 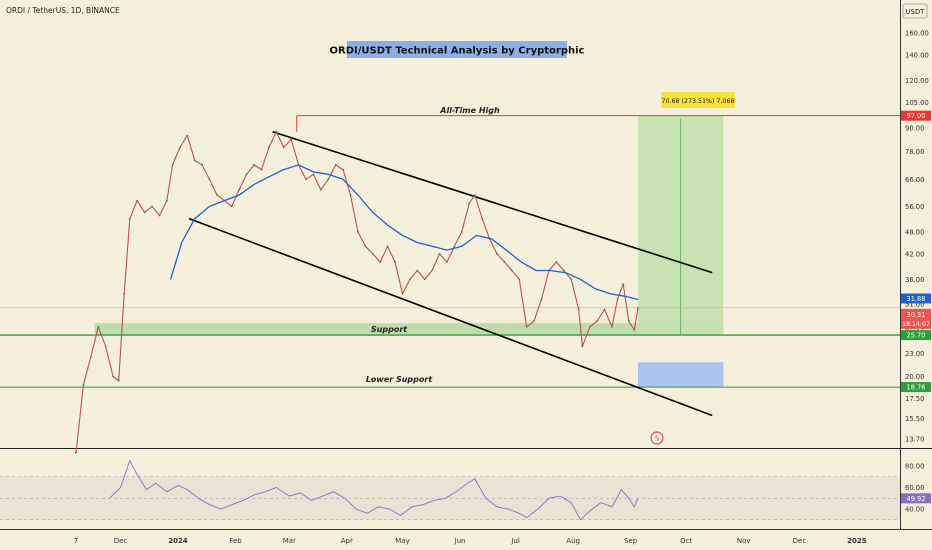 What do you see at coordinates (289, 541) in the screenshot?
I see `time-tick-label: Mar` at bounding box center [289, 541].